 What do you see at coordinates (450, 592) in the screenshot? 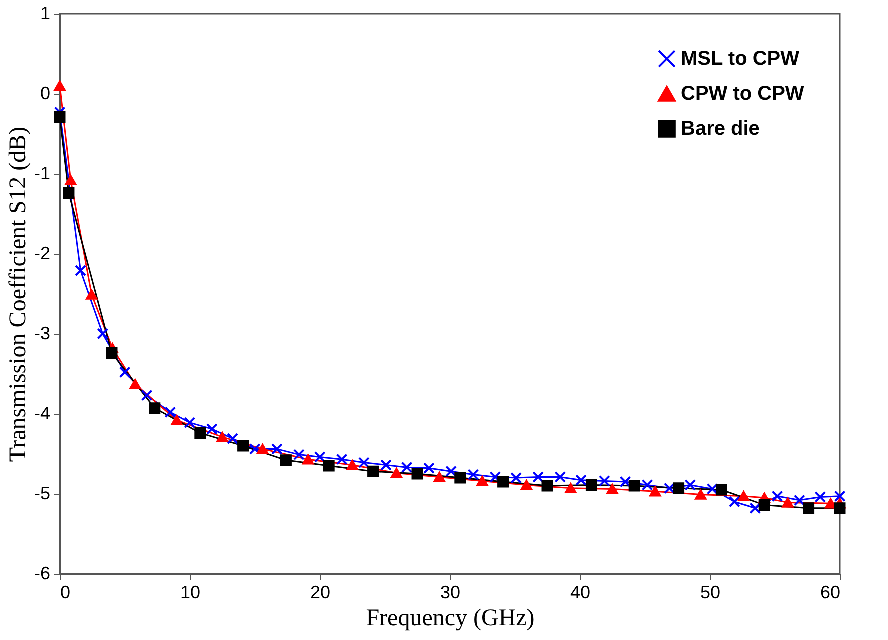
I see `x-tick-label: 30` at bounding box center [450, 592].